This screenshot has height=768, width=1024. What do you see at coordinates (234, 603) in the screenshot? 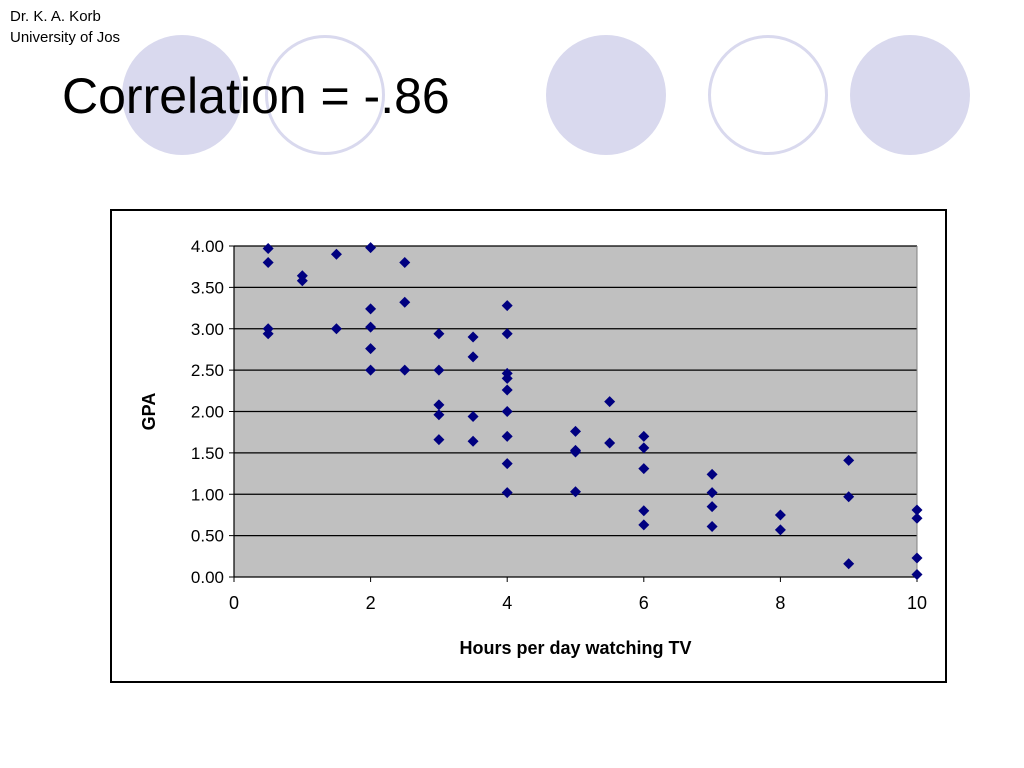
I see `x-tick-label-0: 0` at bounding box center [234, 603].